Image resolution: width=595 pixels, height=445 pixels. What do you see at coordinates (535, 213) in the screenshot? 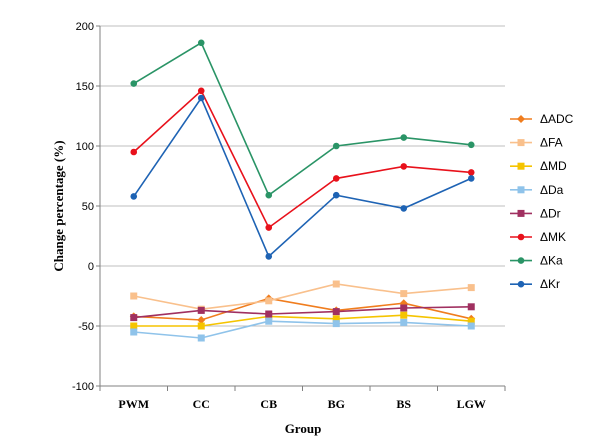
I see `legend-item: ΔDr` at bounding box center [535, 213].